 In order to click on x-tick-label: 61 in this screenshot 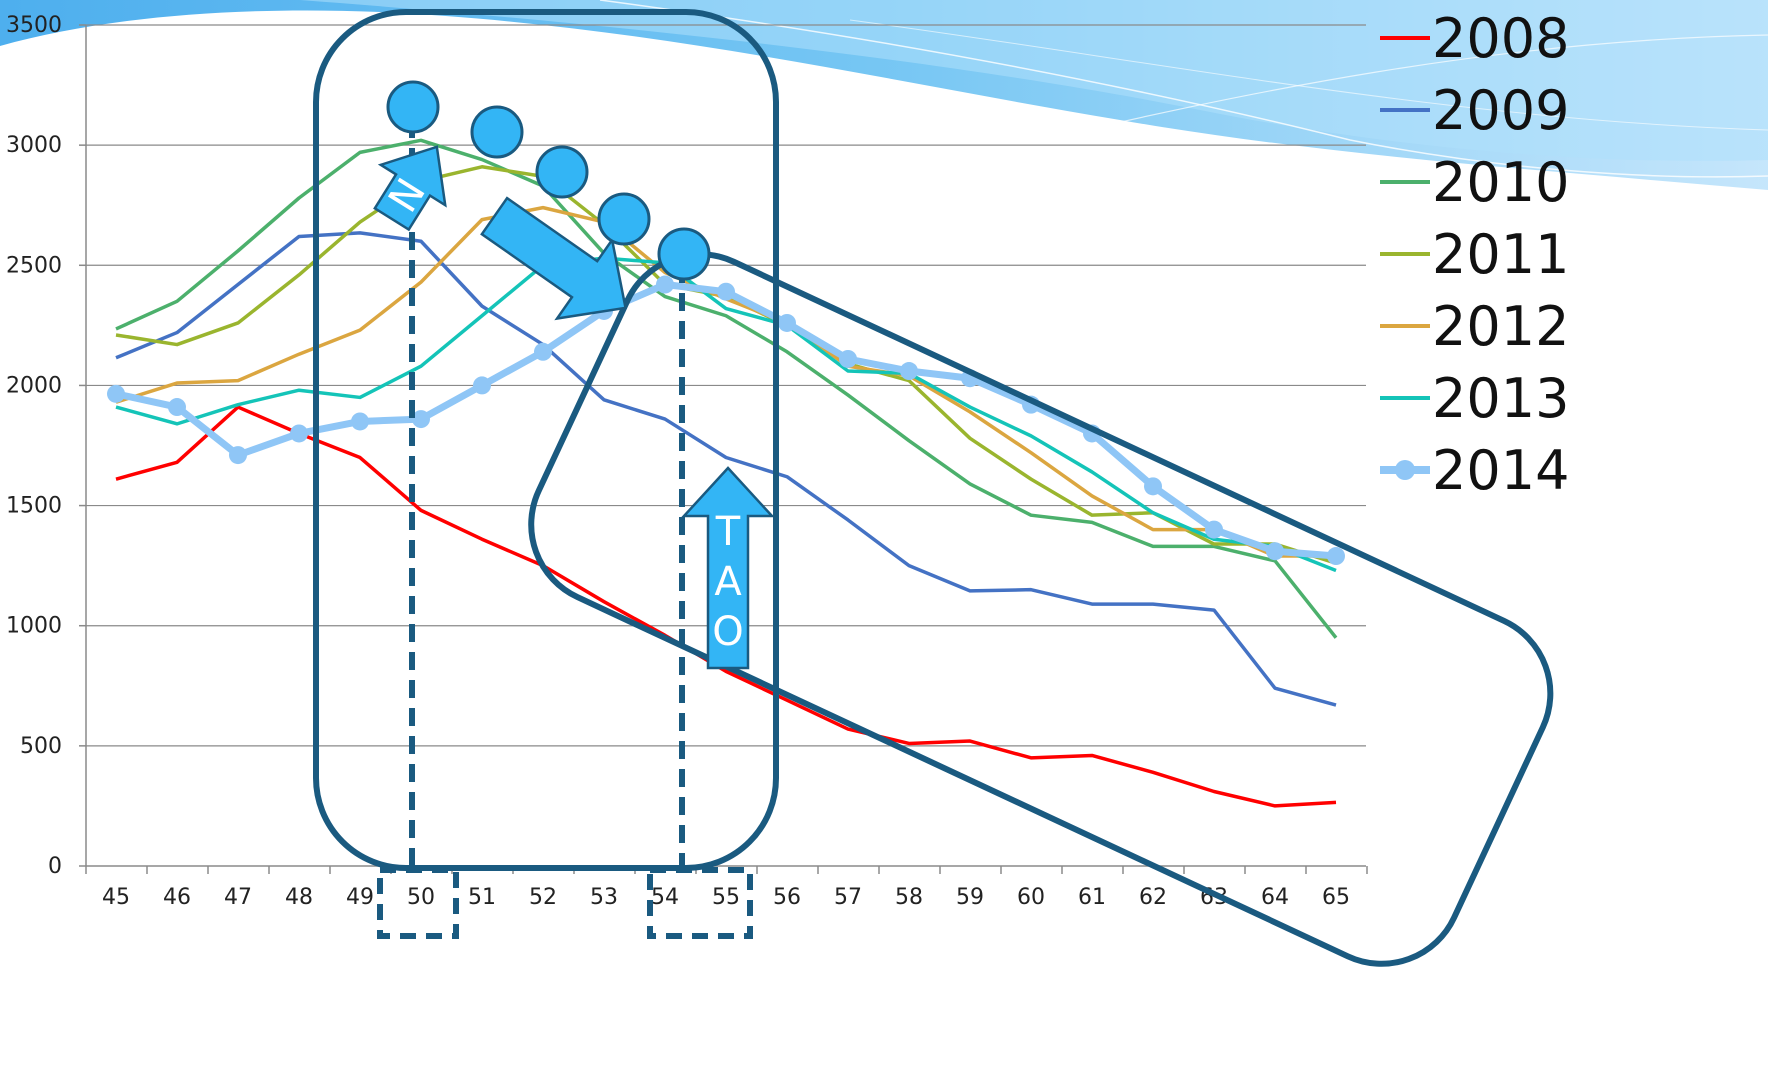, I will do `click(1092, 897)`.